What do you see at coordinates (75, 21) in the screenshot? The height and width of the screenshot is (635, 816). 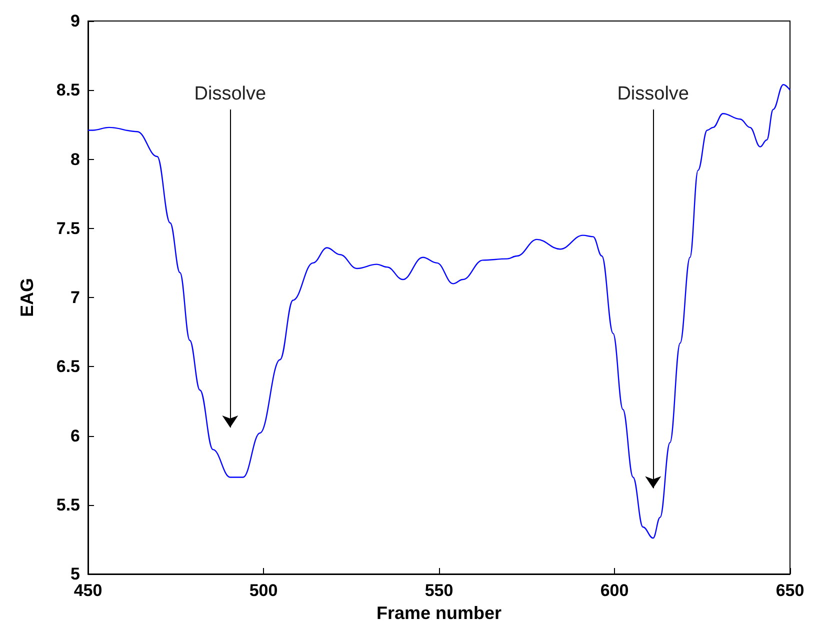 I see `y-tick-label: 9` at bounding box center [75, 21].